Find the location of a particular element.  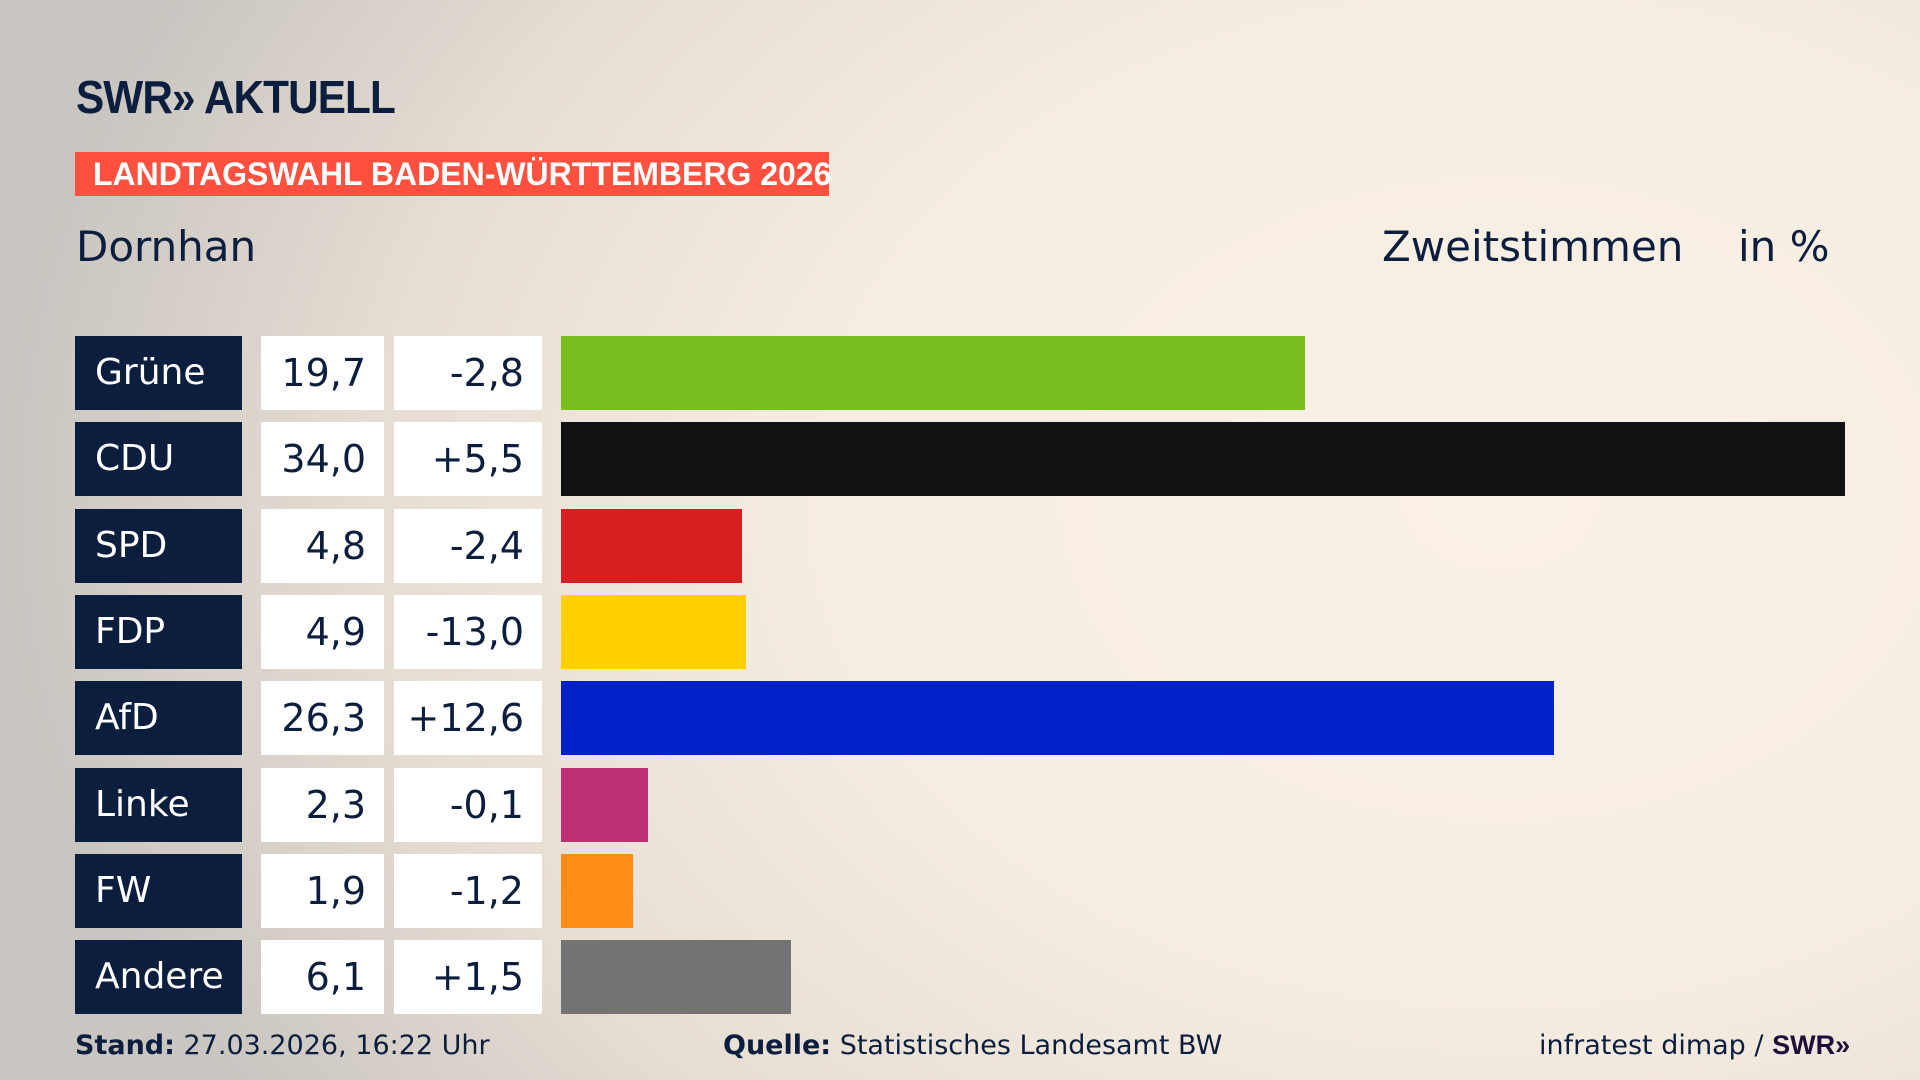

value-label: 1,9 is located at coordinates (322, 890).